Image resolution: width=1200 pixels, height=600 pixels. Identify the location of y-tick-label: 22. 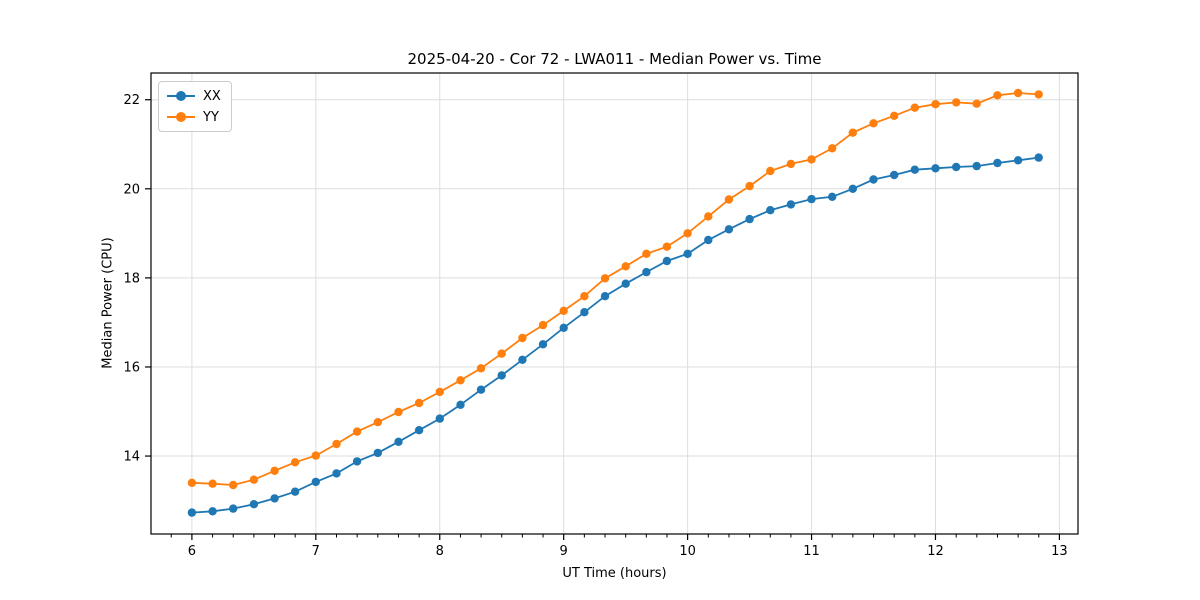
(131, 100).